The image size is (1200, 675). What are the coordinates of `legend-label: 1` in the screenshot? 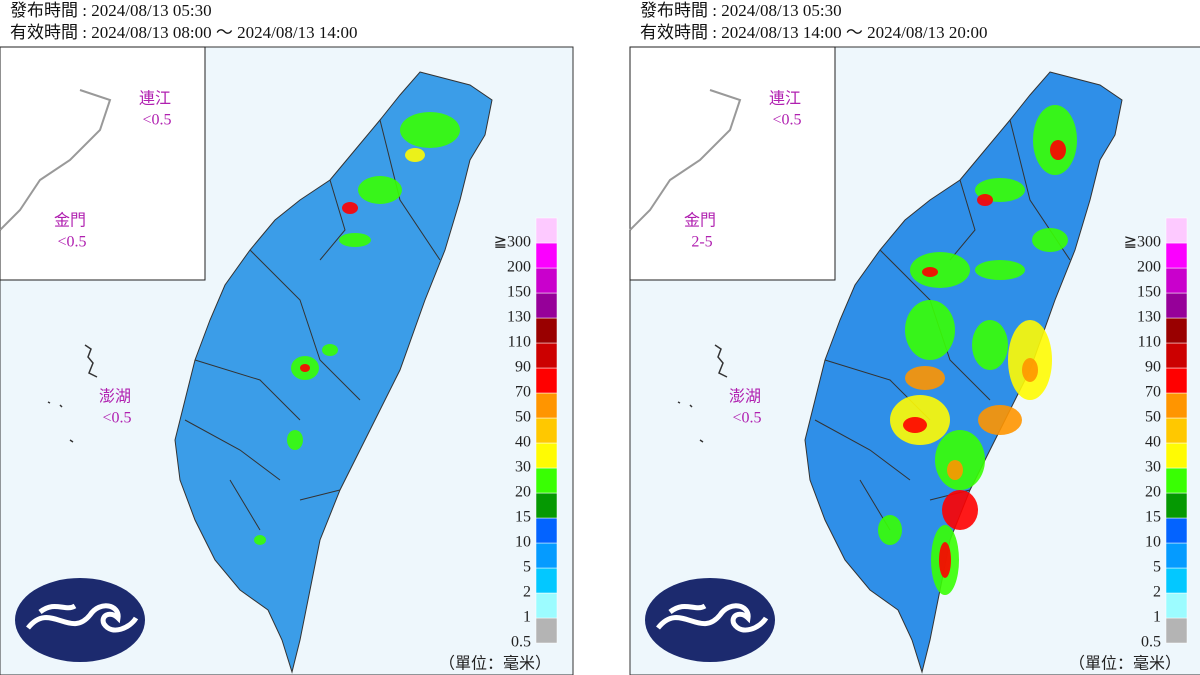 It's located at (1157, 617).